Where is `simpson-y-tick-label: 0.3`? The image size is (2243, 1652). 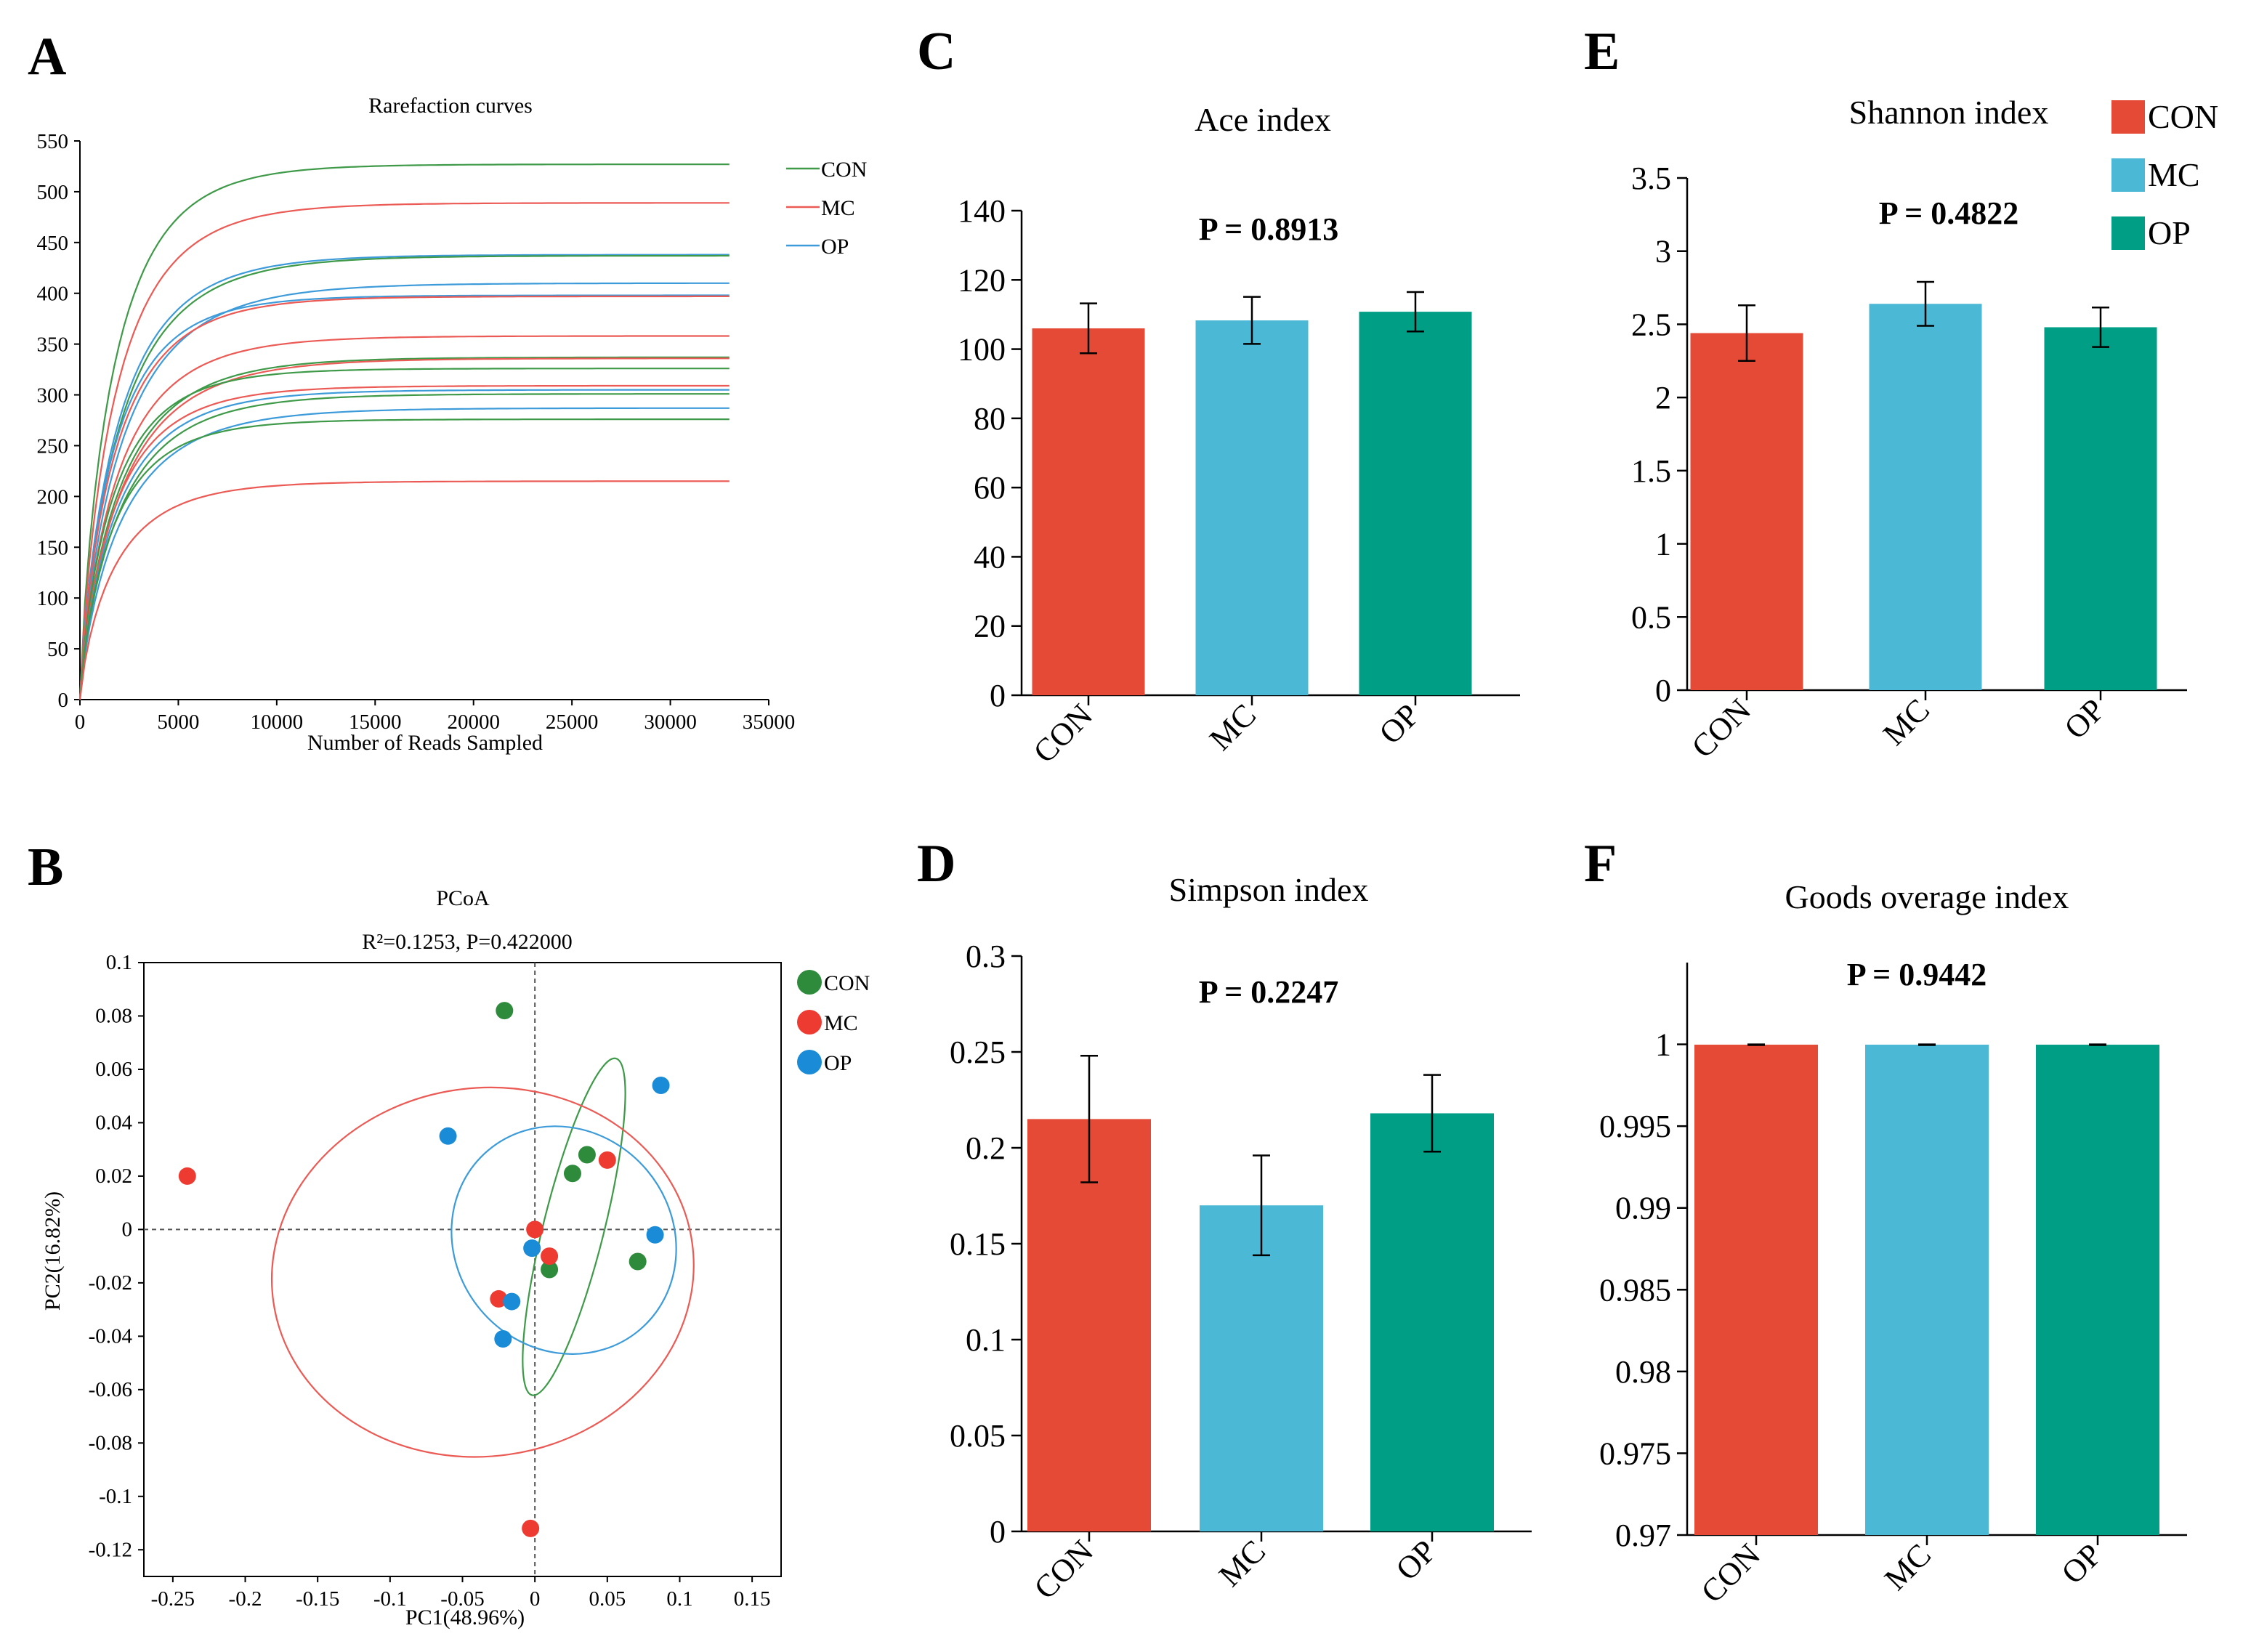
simpson-y-tick-label: 0.3 is located at coordinates (986, 956).